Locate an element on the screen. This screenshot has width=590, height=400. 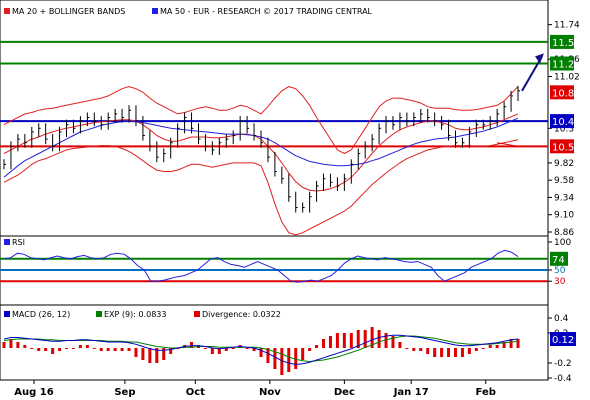
x-month-label: Feb is located at coordinates (486, 392).